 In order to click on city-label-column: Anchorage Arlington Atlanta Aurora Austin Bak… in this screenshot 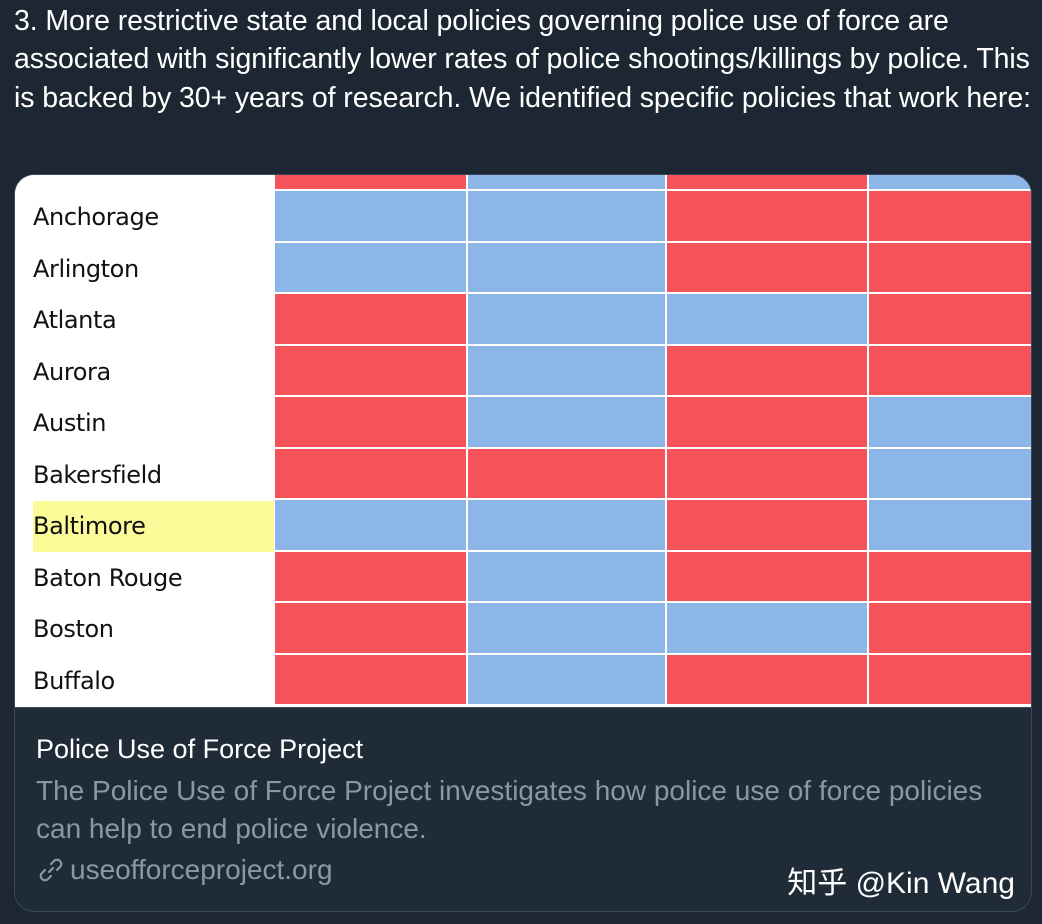, I will do `click(144, 441)`.